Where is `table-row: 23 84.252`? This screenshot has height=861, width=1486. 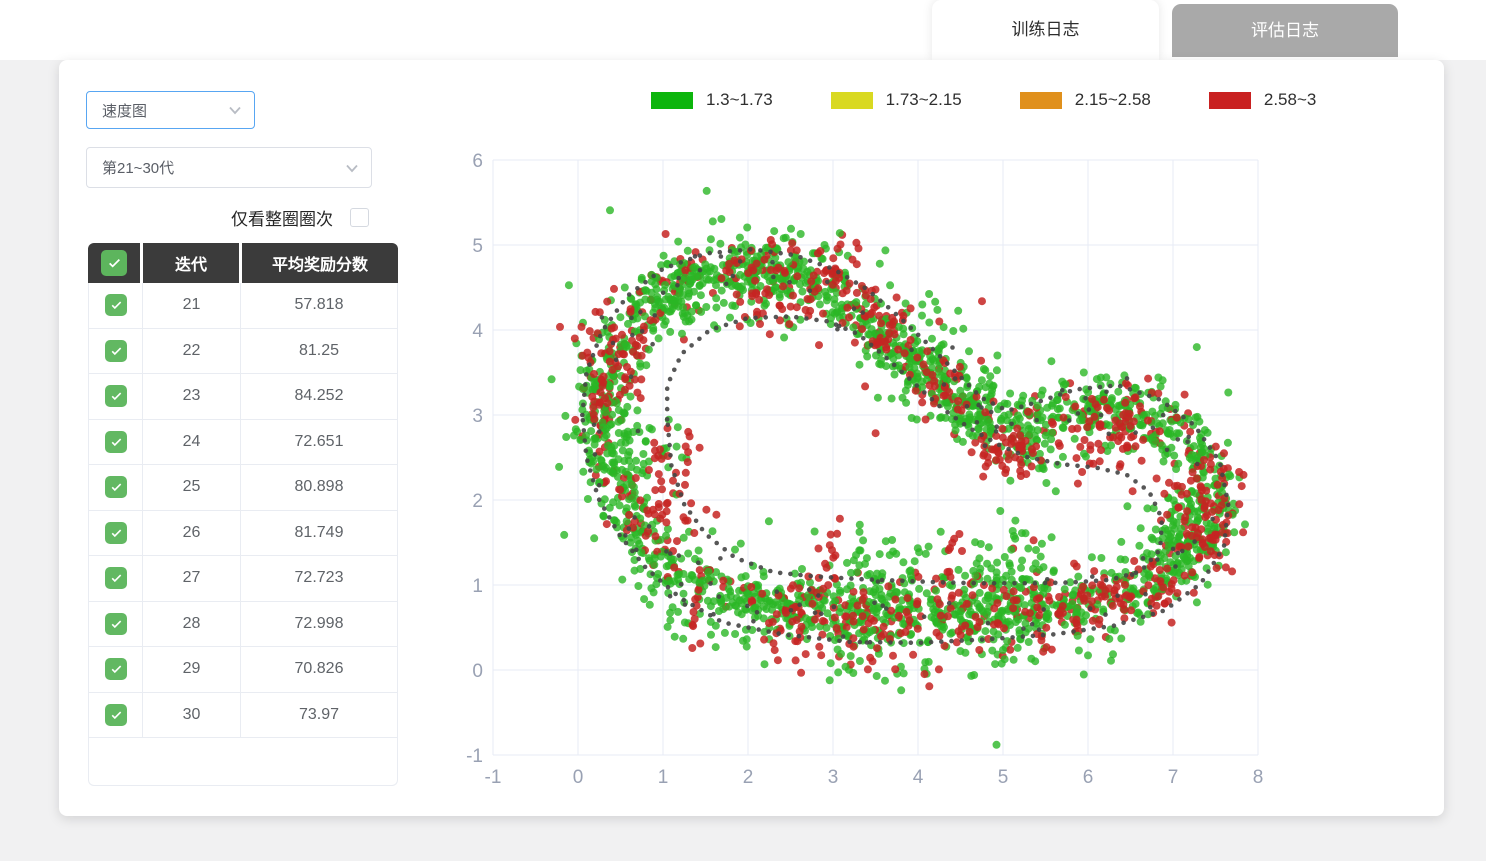
table-row: 23 84.252 is located at coordinates (243, 397).